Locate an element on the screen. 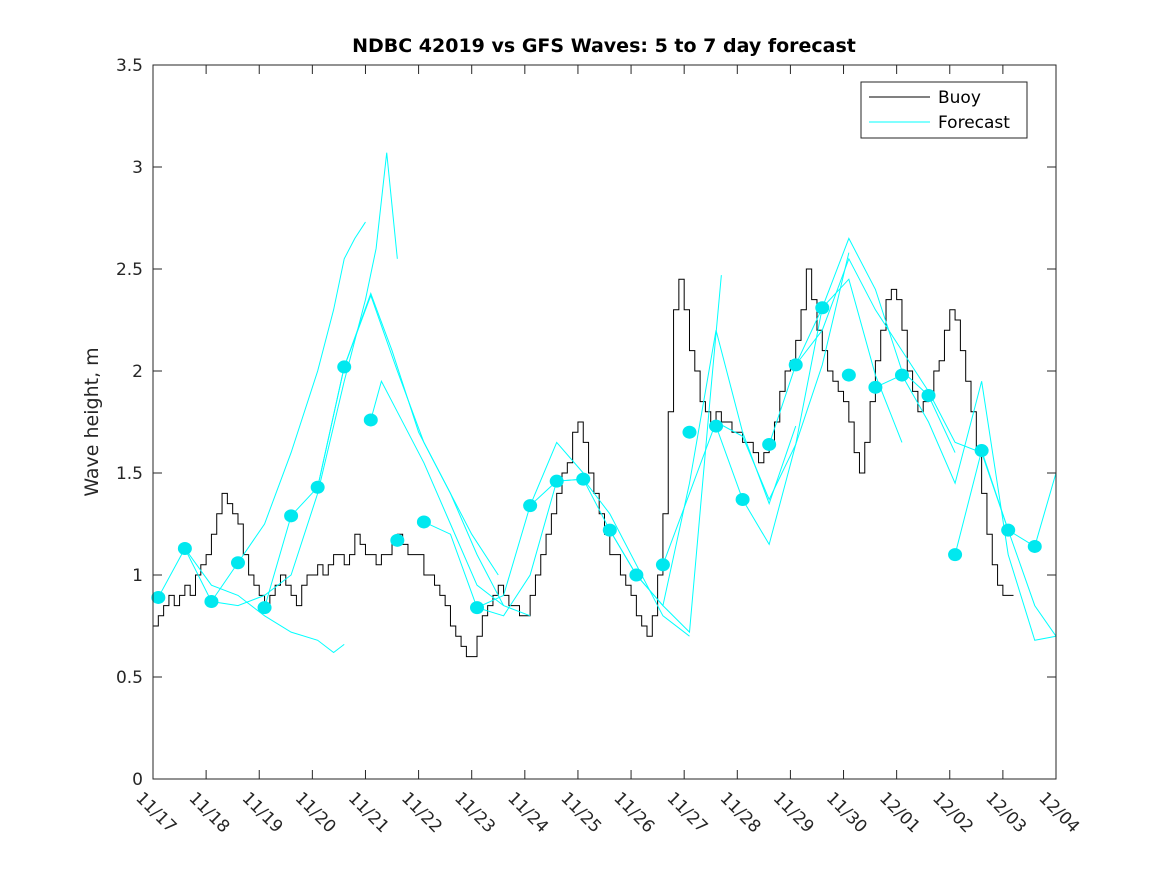 This screenshot has width=1167, height=875. y-tick-label: 1.5 is located at coordinates (129, 474).